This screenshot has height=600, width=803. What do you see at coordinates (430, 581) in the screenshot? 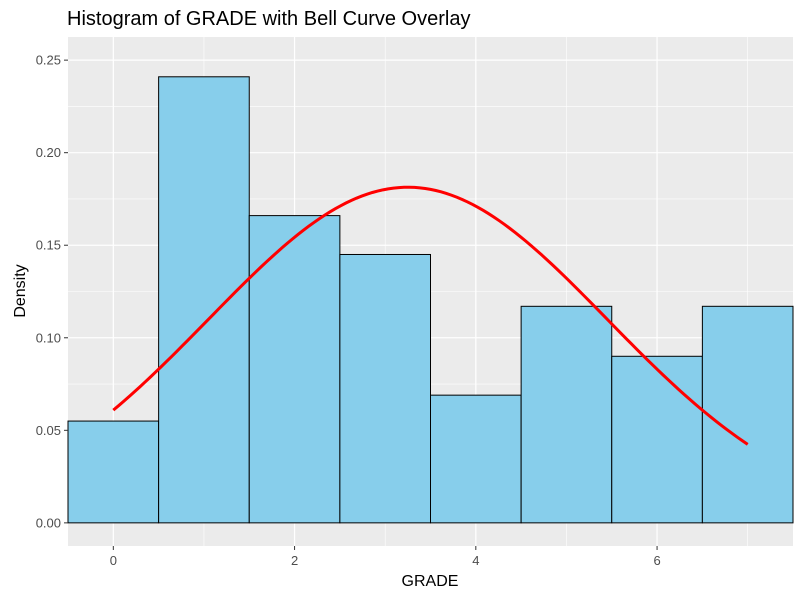
I see `x-axis-title: GRADE` at bounding box center [430, 581].